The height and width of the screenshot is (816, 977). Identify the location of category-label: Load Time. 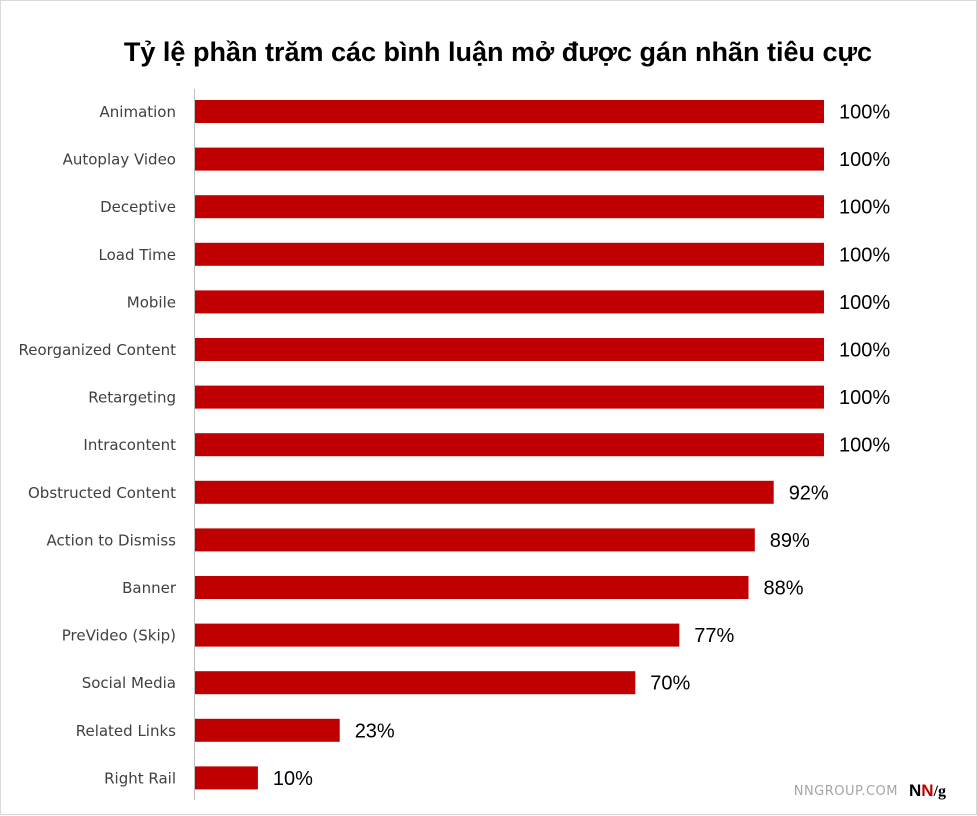
(137, 255).